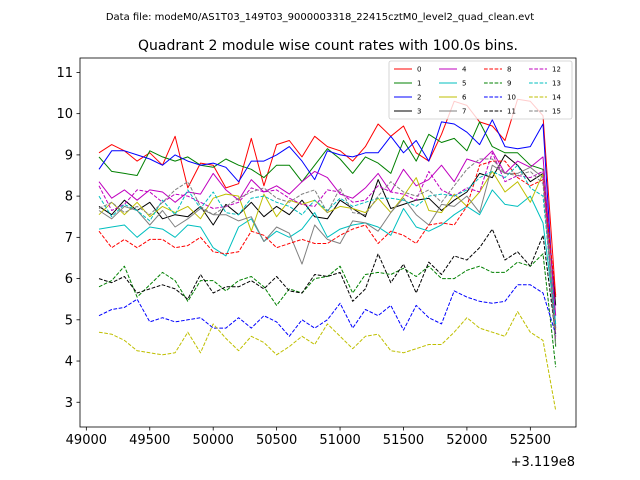 The image size is (640, 480). I want to click on y-tick-label: 6, so click(69, 279).